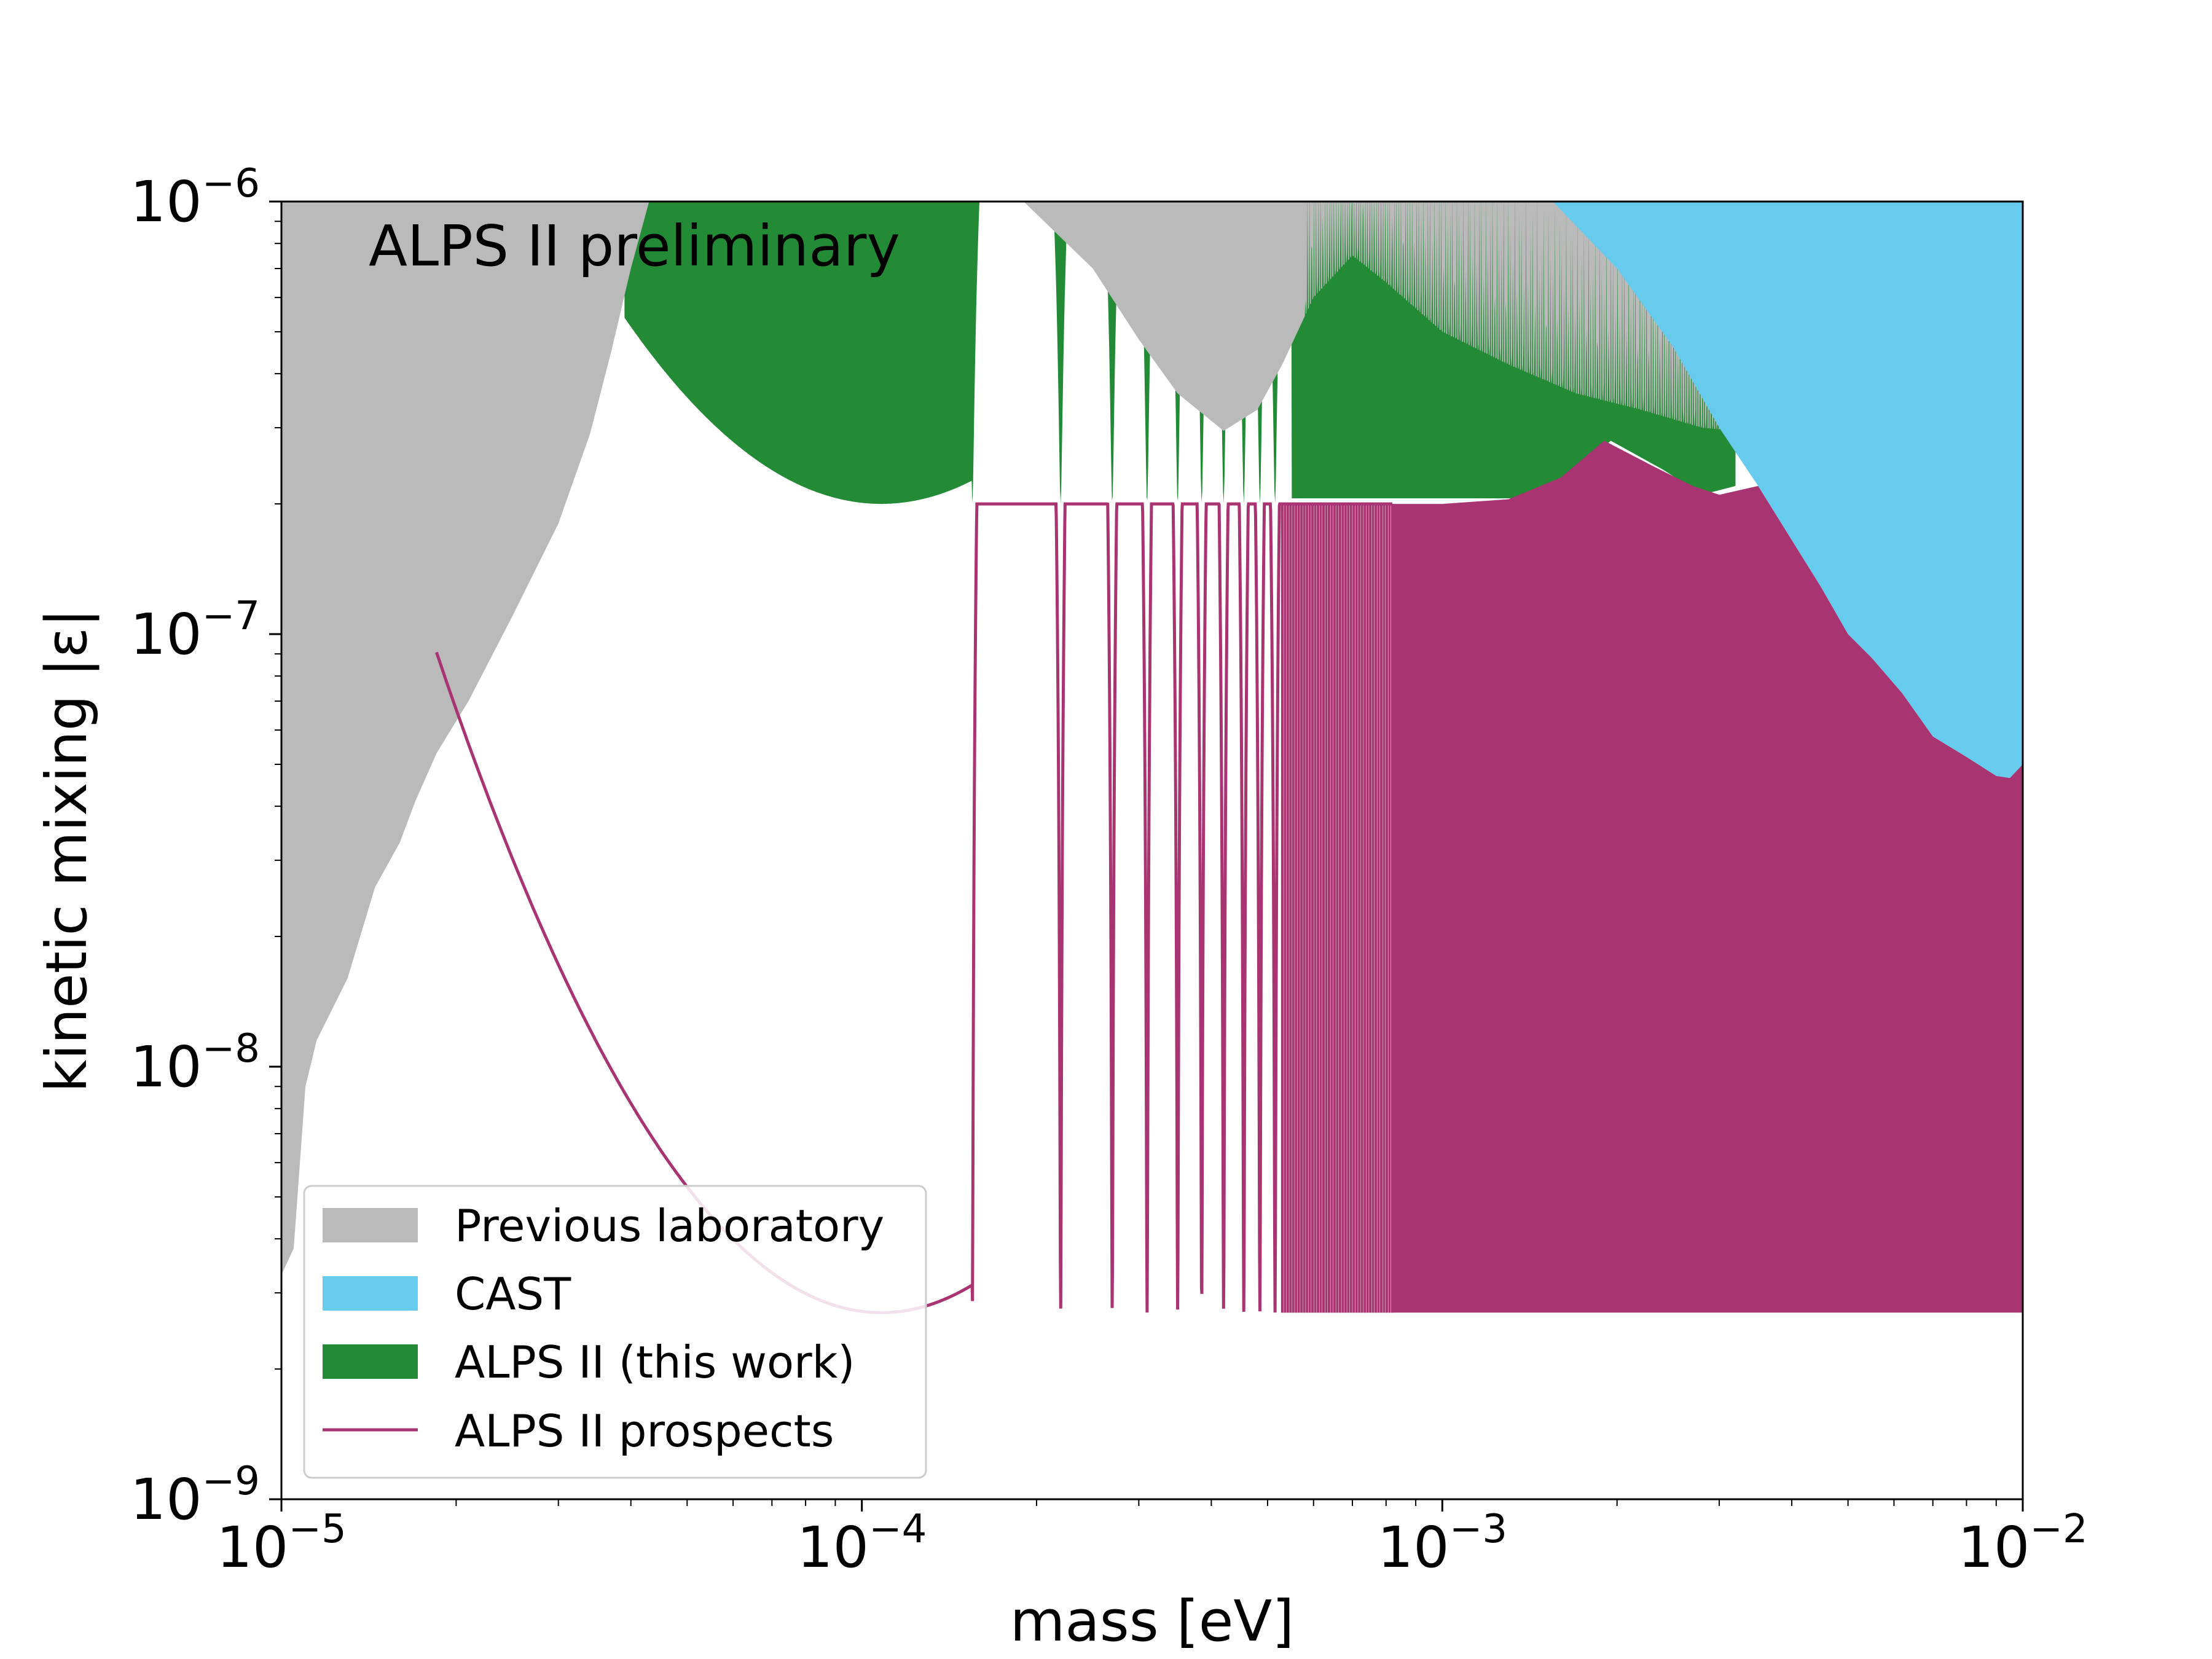  What do you see at coordinates (2058, 1529) in the screenshot?
I see `x-tick-exponent: −2` at bounding box center [2058, 1529].